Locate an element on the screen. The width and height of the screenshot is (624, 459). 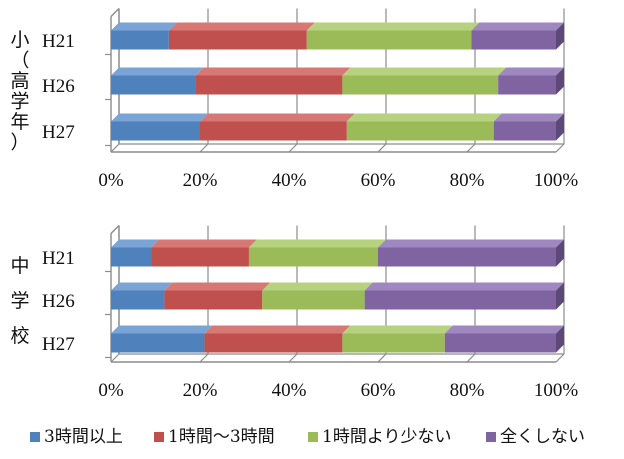
legend-label: 全くしない is located at coordinates (542, 437).